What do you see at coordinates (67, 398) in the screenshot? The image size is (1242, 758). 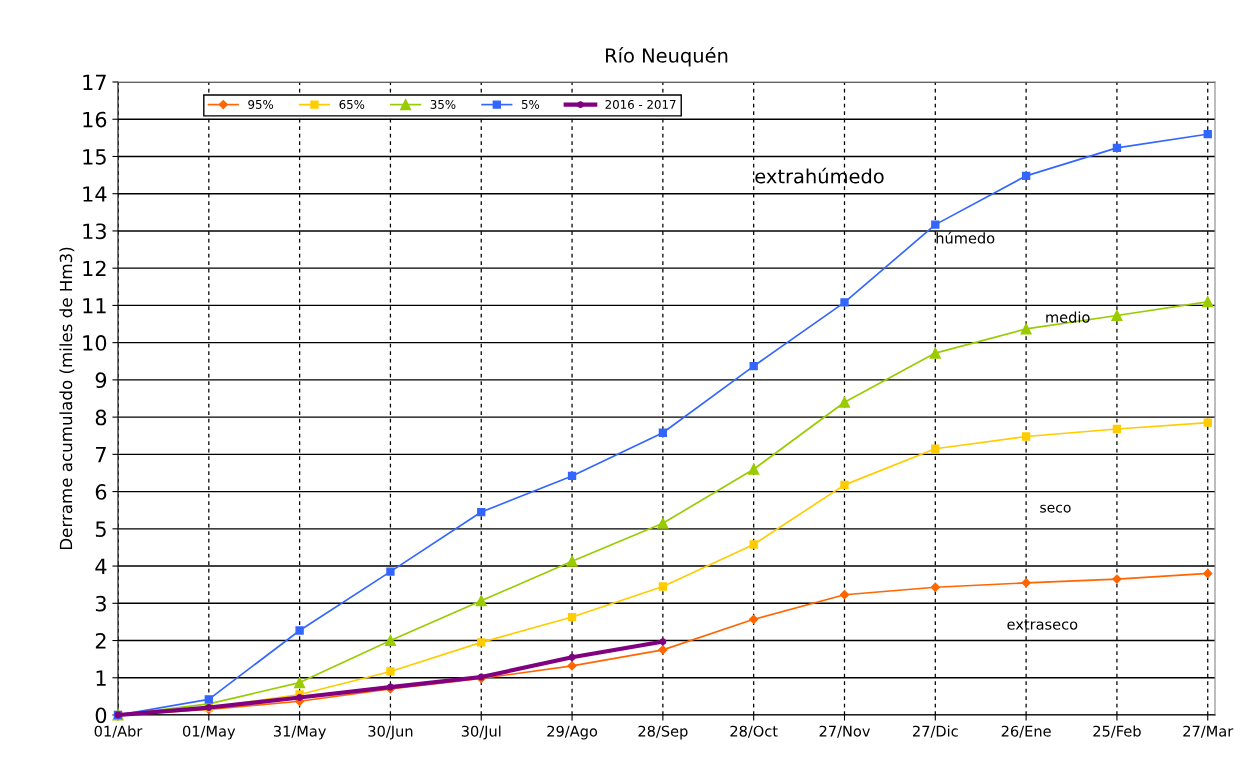 I see `y-axis-title: Derrame acumulado (miles de Hm3)` at bounding box center [67, 398].